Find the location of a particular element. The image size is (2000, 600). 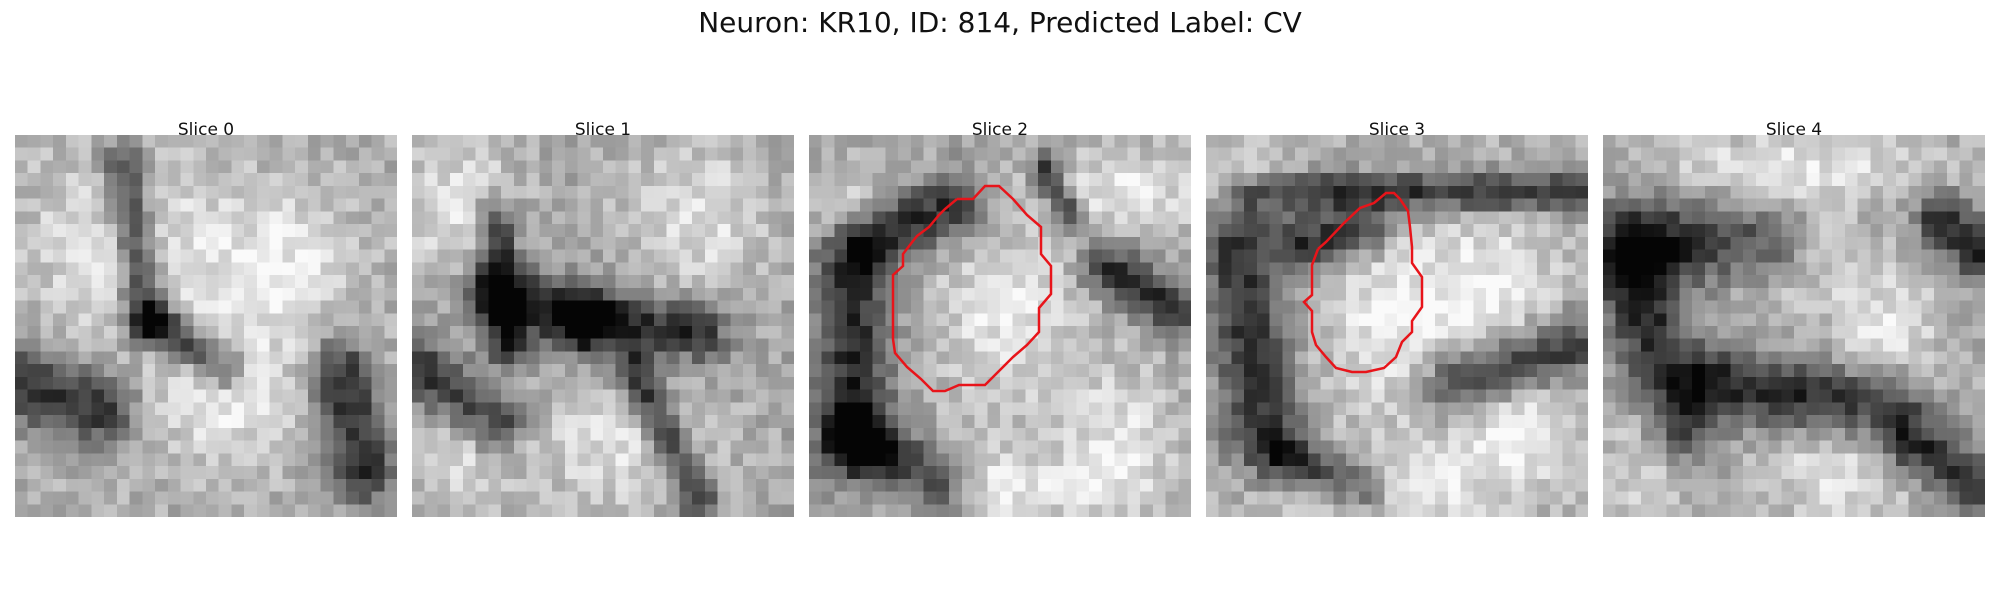

slice-panel-3: Slice 3 is located at coordinates (1397, 130).